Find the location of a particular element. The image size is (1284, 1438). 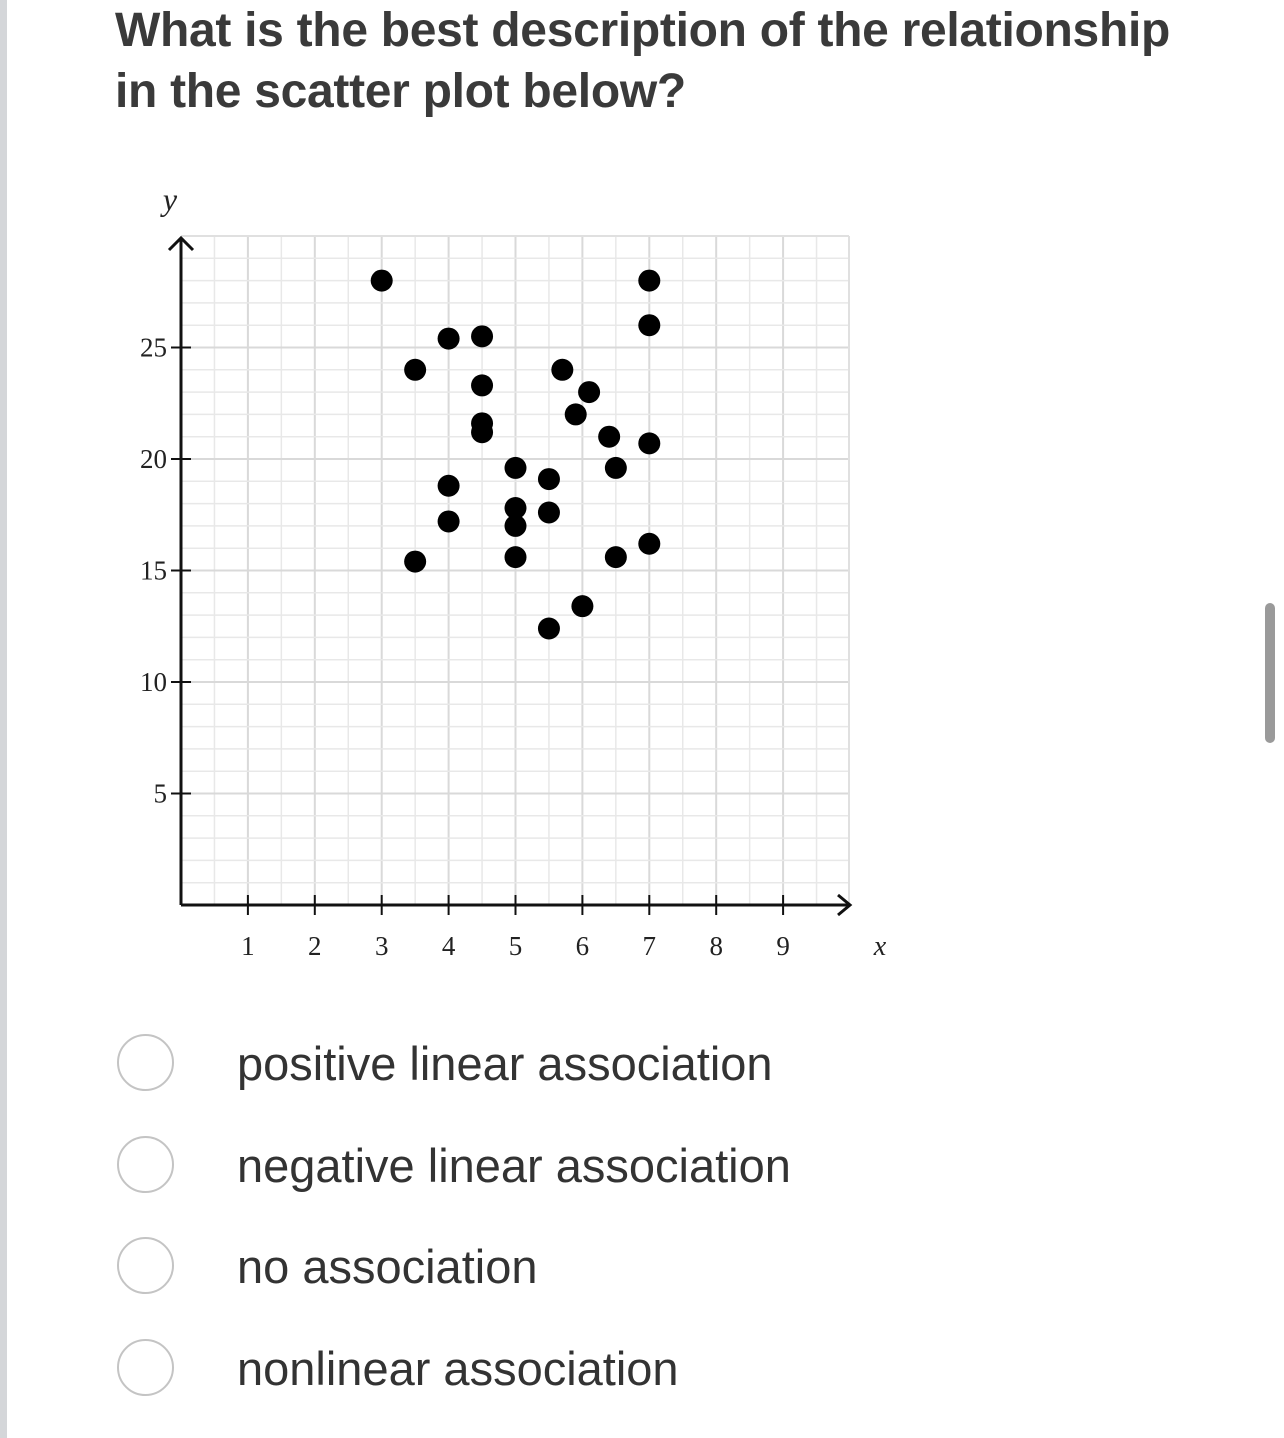

chart-points is located at coordinates (515, 454).